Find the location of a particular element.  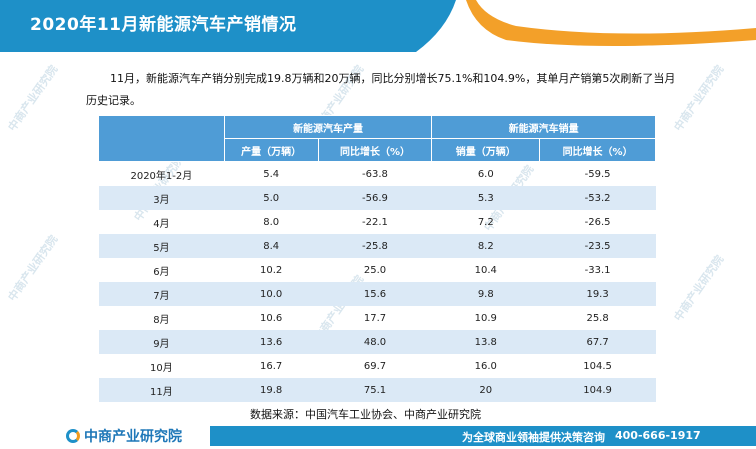

production-volume-cell: 16.7 is located at coordinates (271, 366).